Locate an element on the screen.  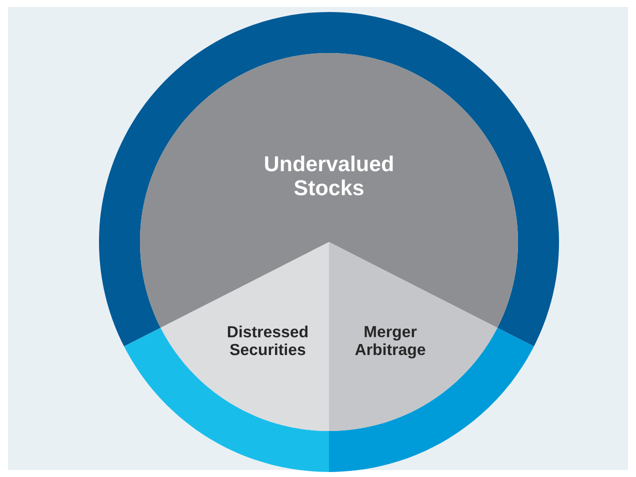
slice-label: Undervalued Stocks is located at coordinates (329, 176).